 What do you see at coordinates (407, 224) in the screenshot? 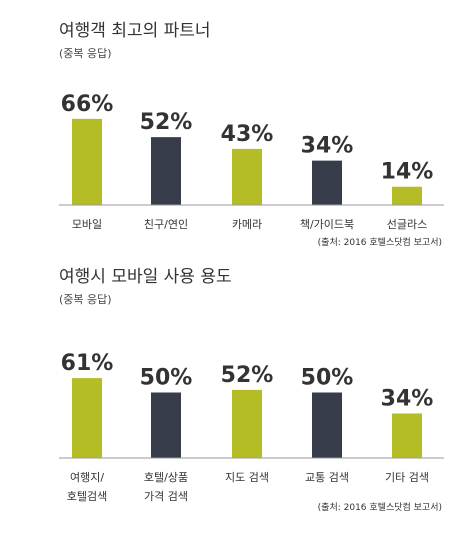
I see `category-label: 선글라스` at bounding box center [407, 224].